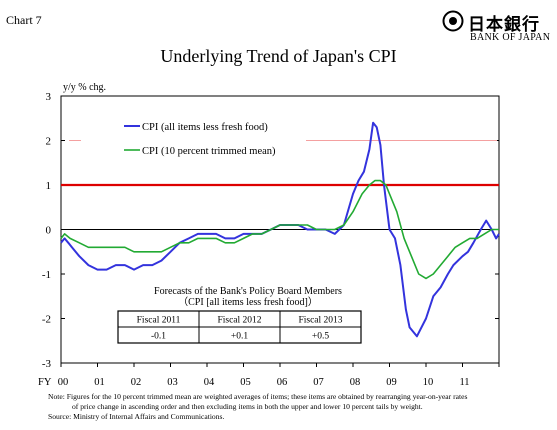 This screenshot has width=557, height=430. What do you see at coordinates (504, 25) in the screenshot?
I see `logo-text-jp: 日本銀行` at bounding box center [504, 25].